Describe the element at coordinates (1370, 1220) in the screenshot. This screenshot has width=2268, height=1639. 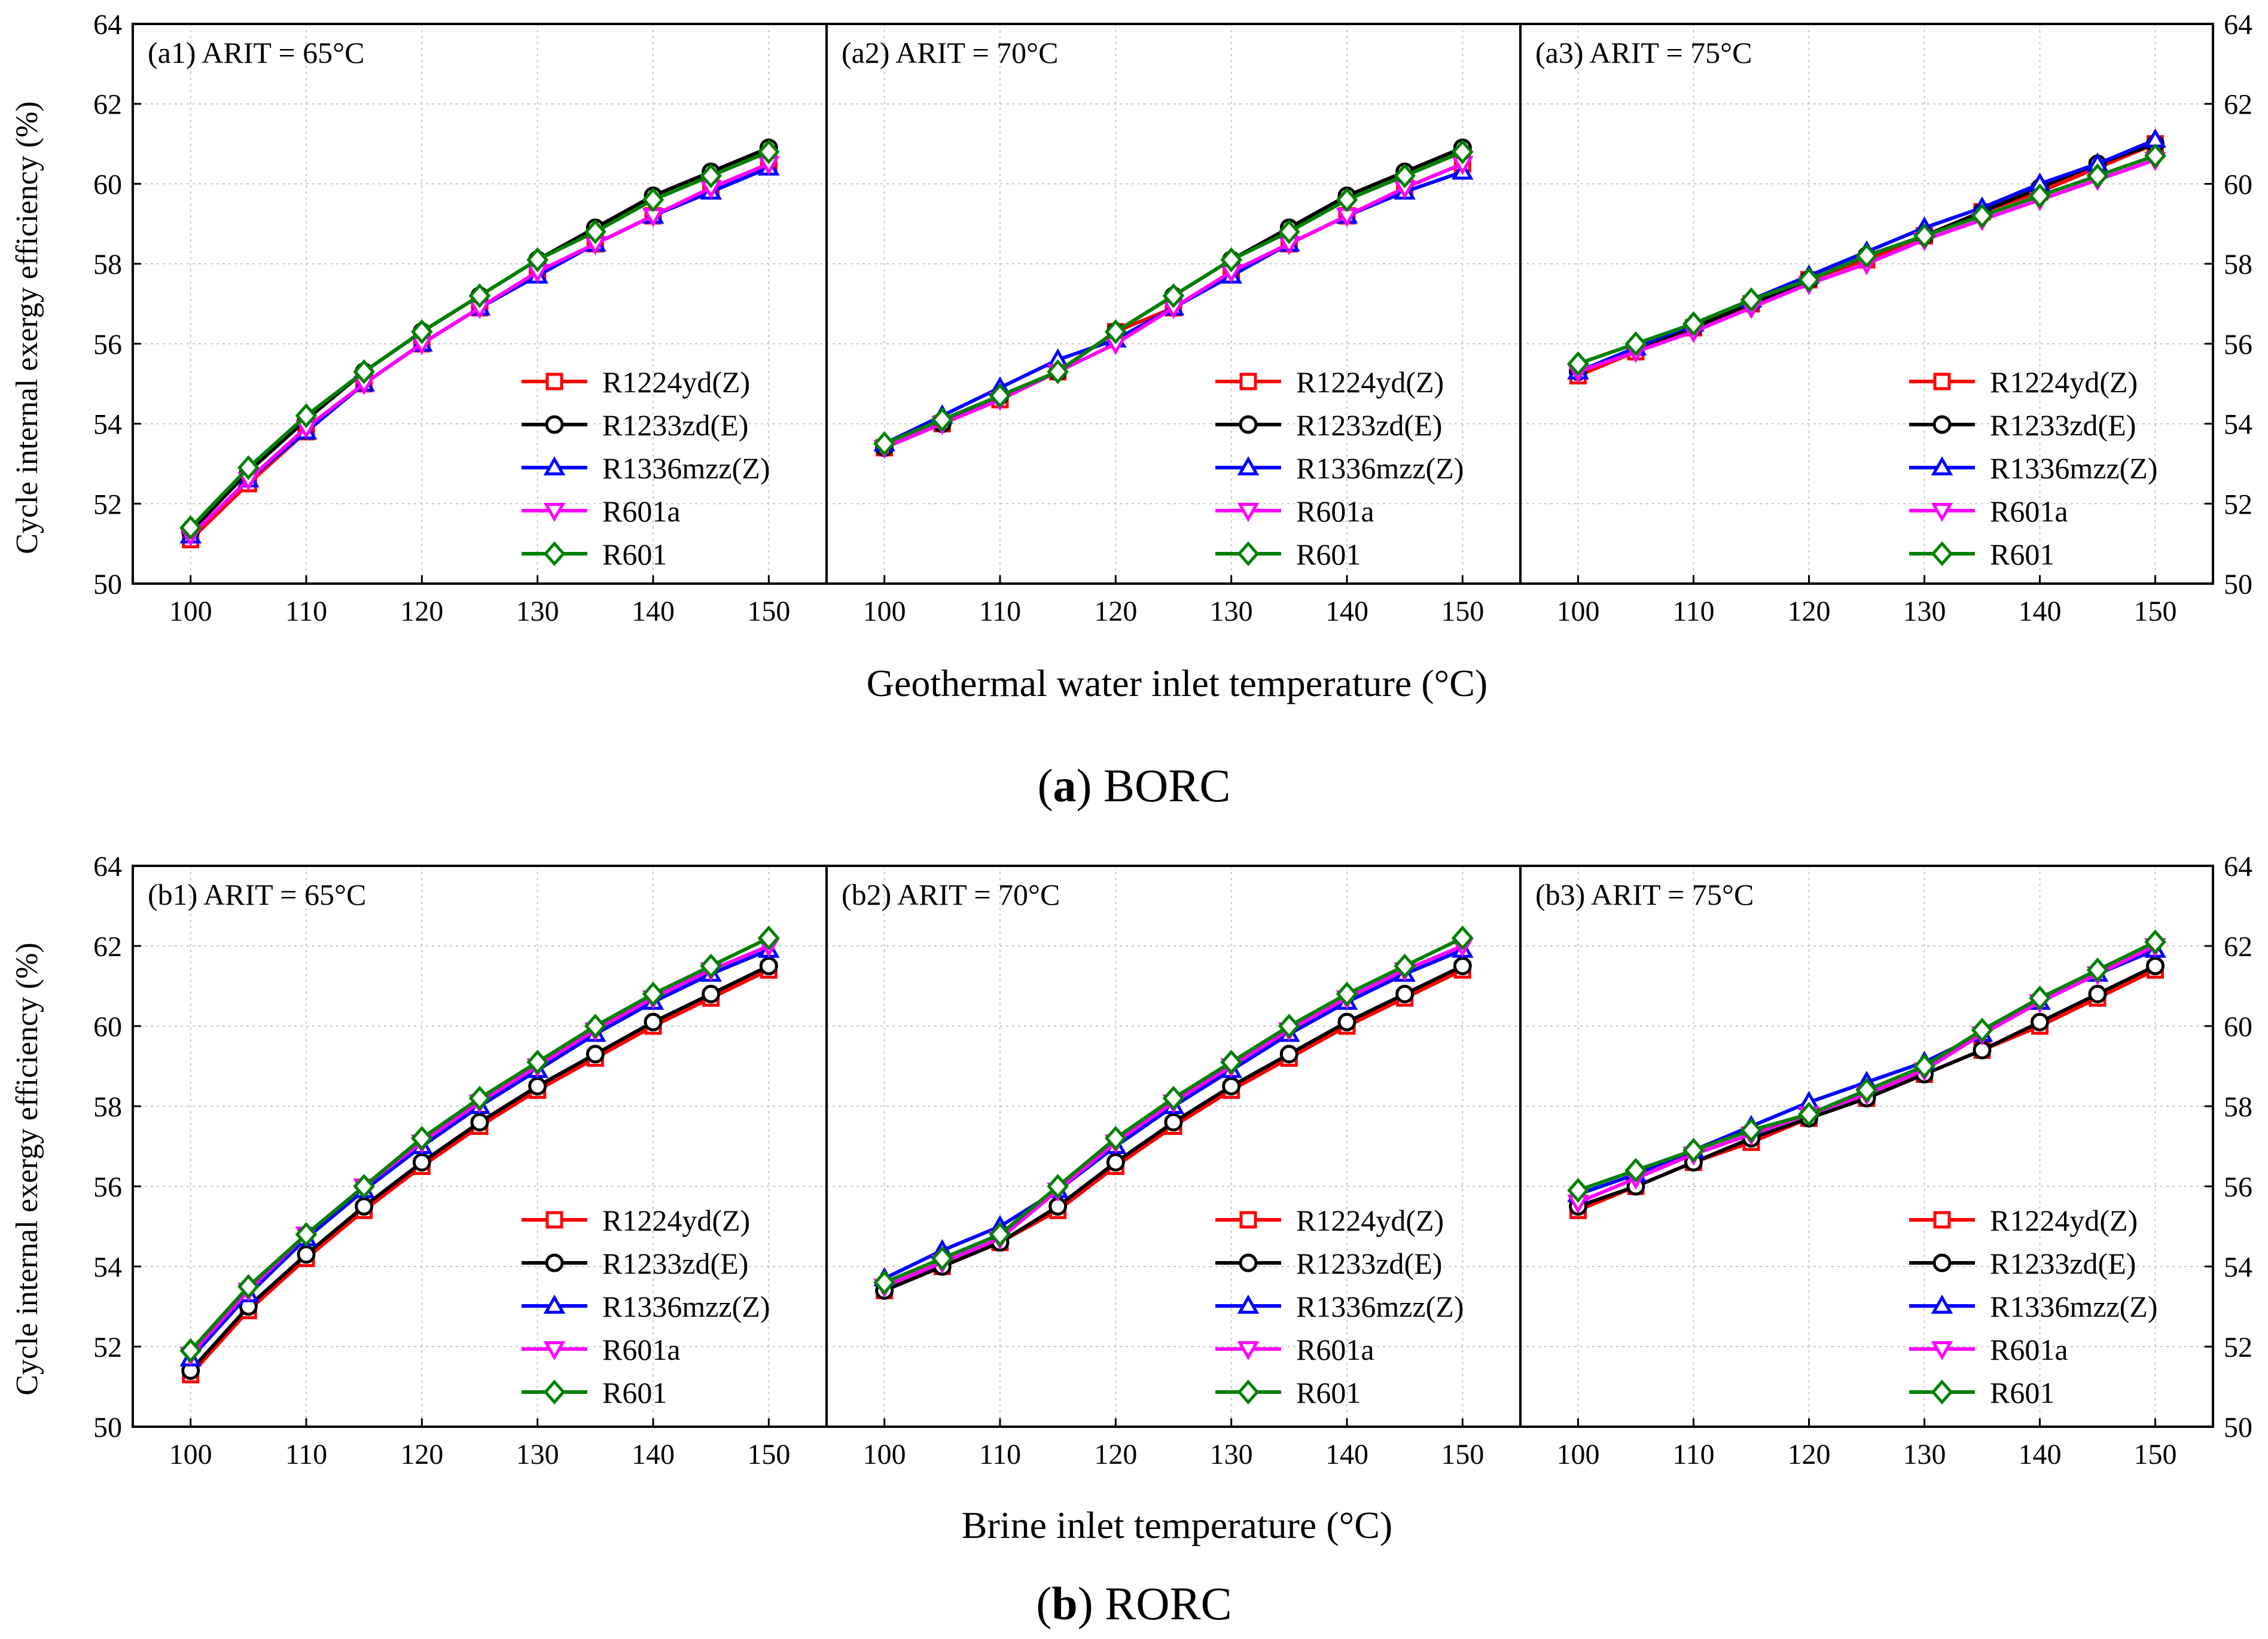
I see `legend-label: R1224yd(Z)` at that location.